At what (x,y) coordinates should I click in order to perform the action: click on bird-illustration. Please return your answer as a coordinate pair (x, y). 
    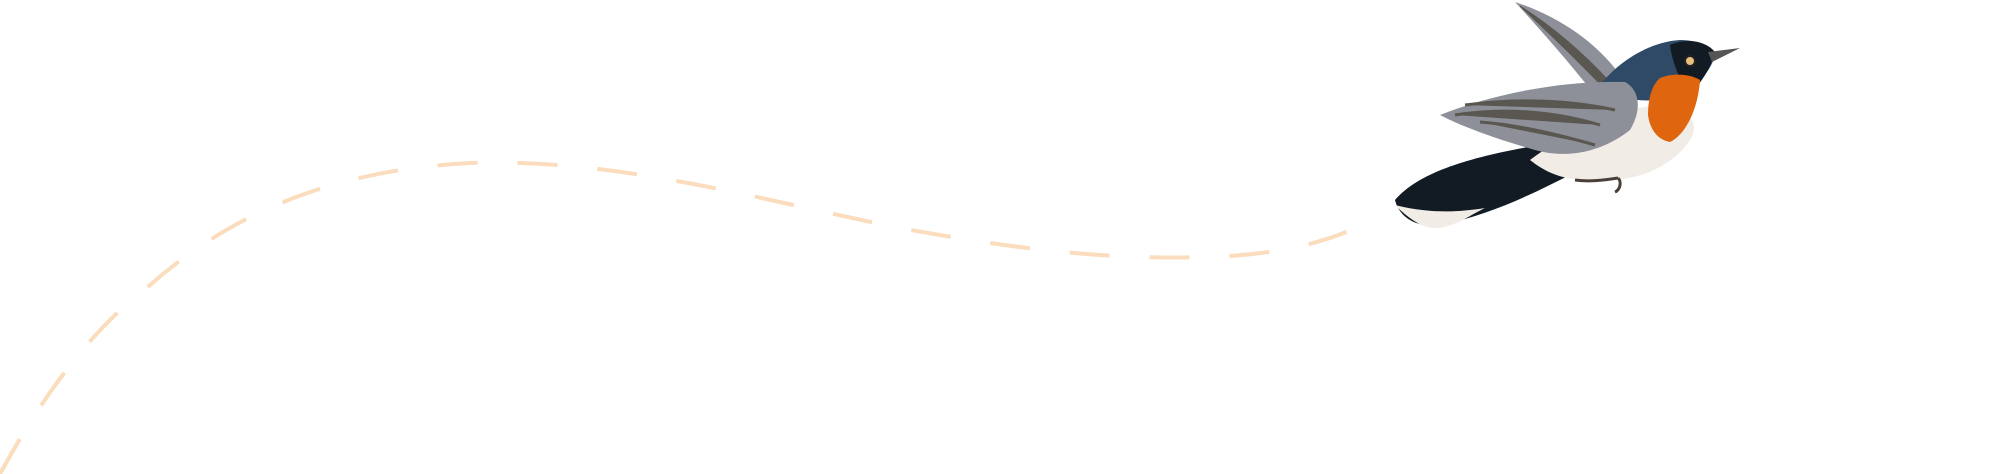
    Looking at the image, I should click on (1567, 115).